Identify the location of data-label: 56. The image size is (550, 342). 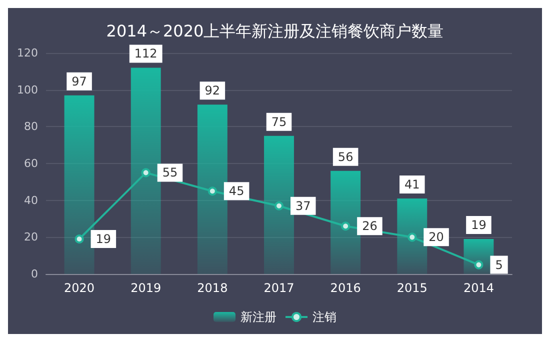
(346, 157).